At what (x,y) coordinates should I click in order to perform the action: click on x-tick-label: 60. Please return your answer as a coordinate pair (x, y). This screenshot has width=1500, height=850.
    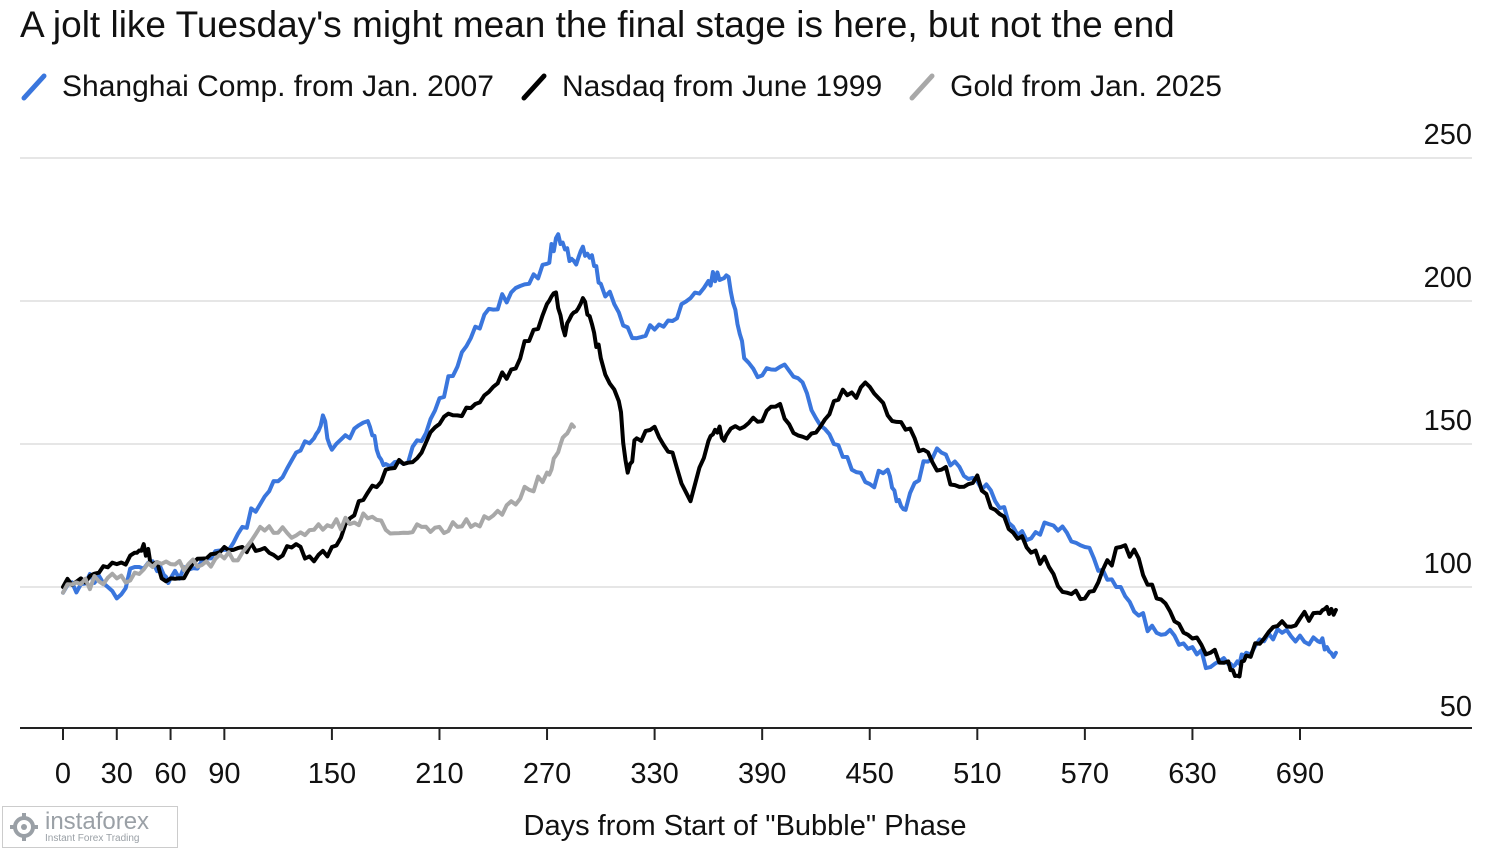
    Looking at the image, I should click on (170, 774).